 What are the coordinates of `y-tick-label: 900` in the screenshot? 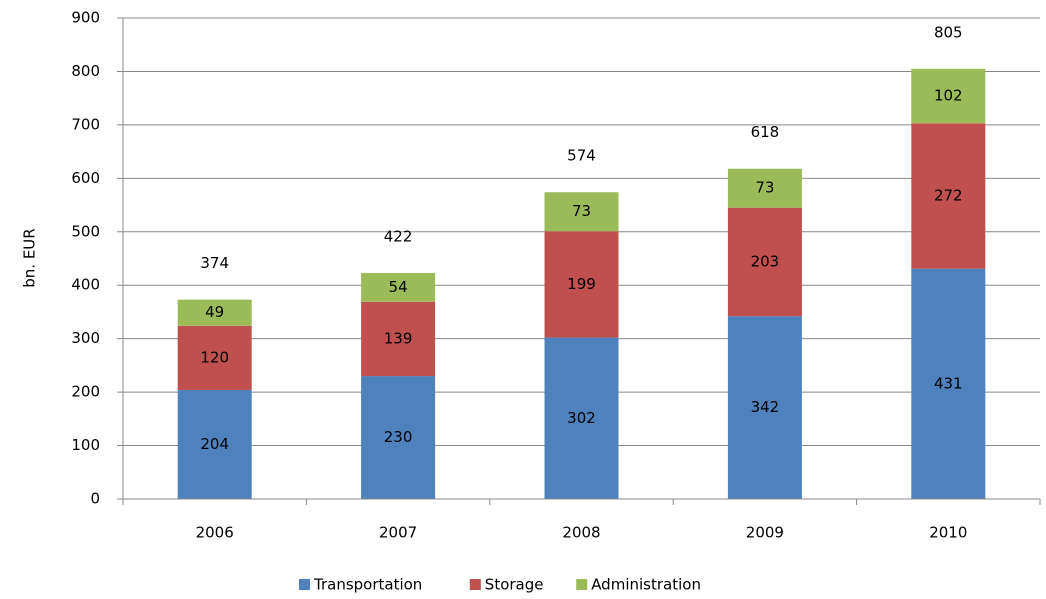 It's located at (85, 18).